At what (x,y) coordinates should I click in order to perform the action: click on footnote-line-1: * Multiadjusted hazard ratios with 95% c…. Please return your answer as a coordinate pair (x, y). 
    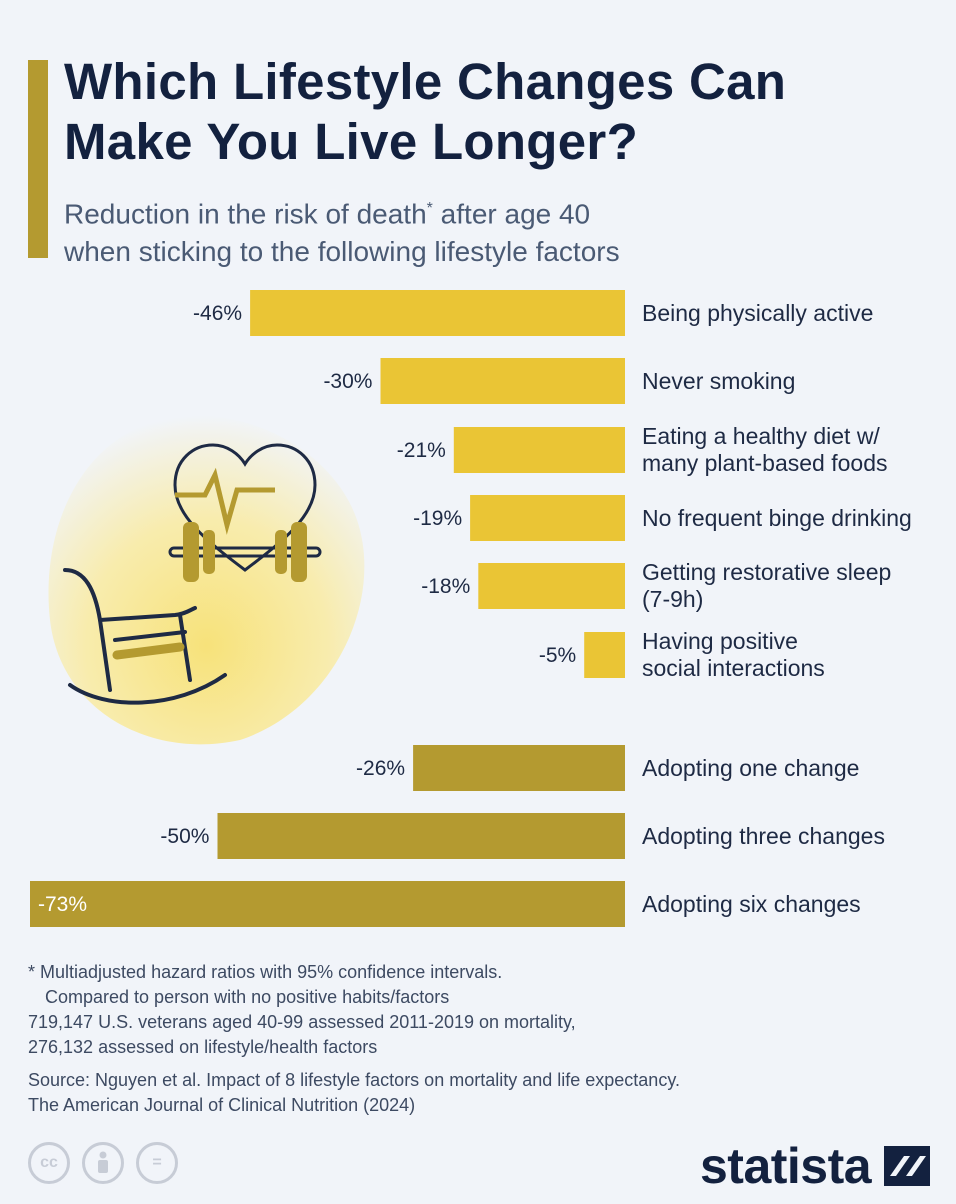
    Looking at the image, I should click on (265, 972).